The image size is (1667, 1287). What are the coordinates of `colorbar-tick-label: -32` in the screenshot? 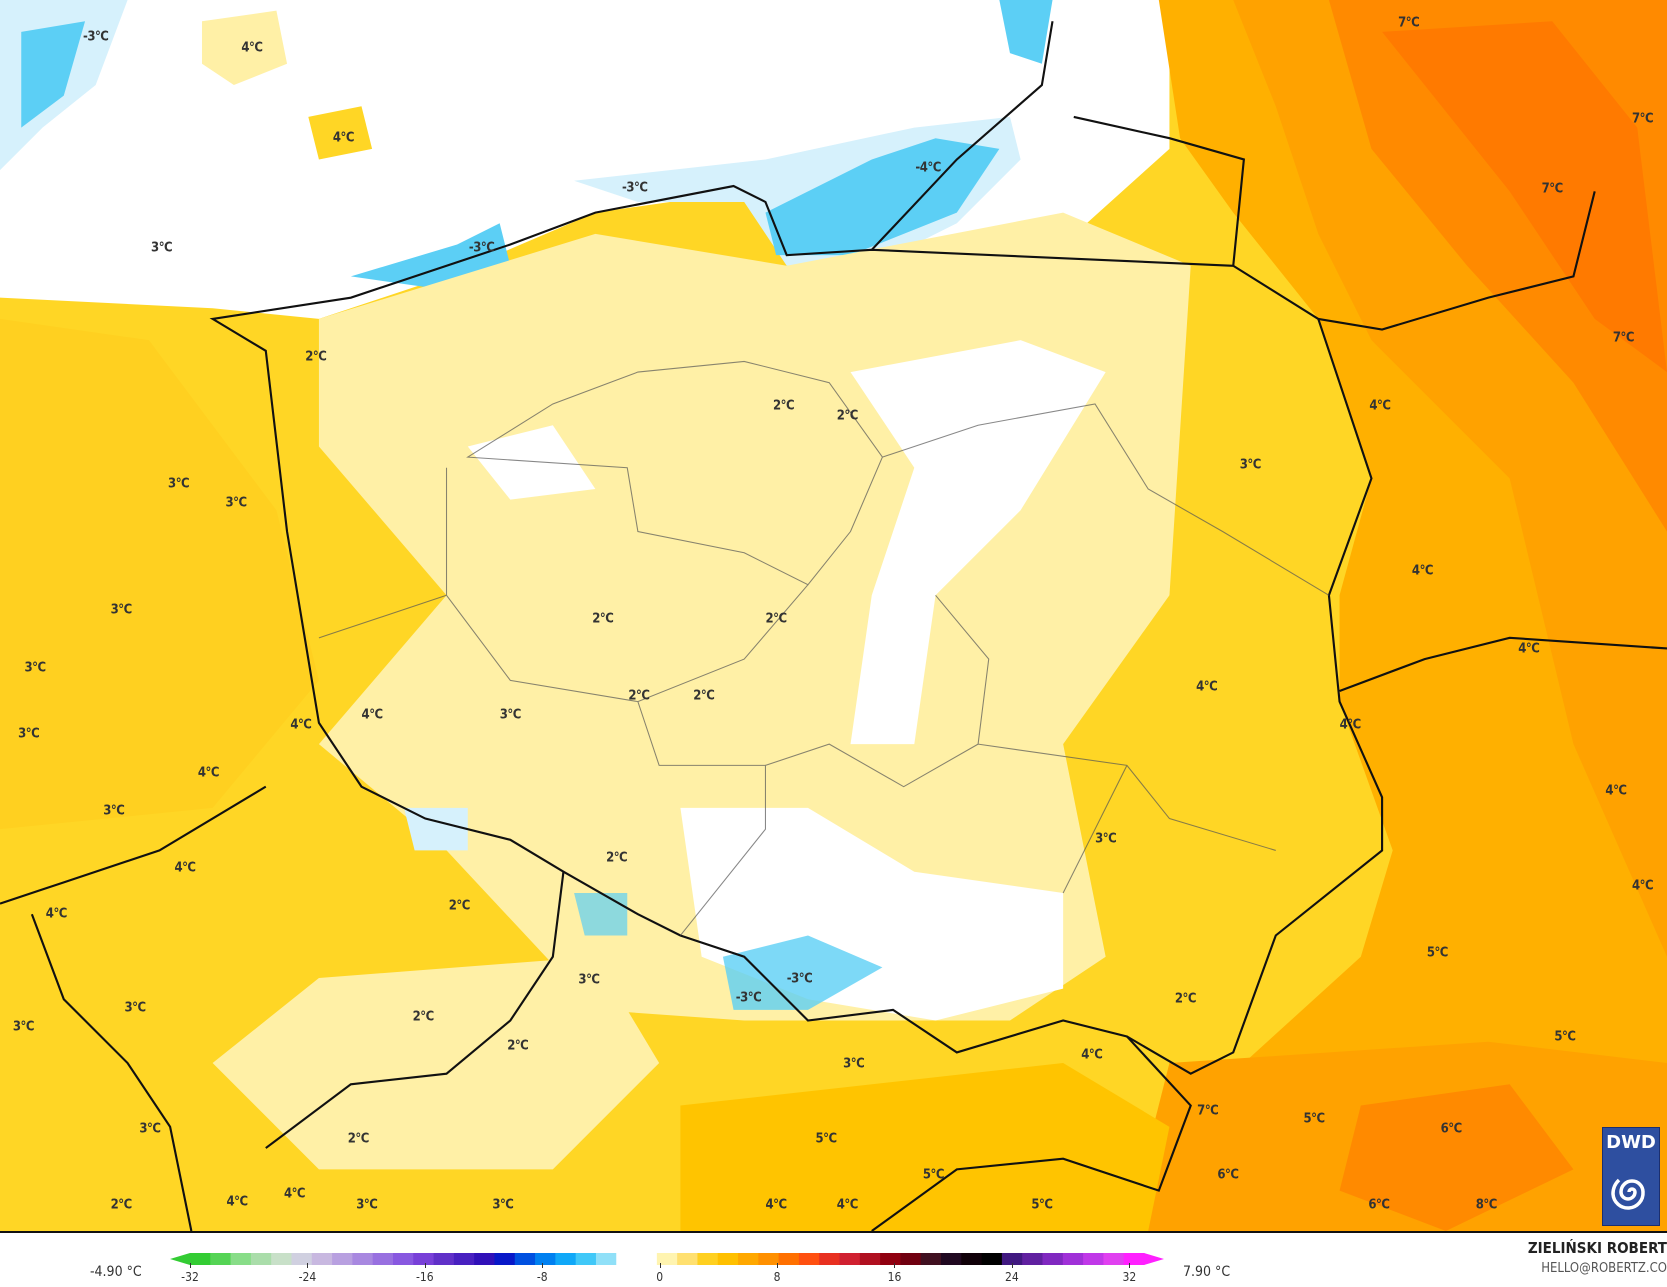 It's located at (190, 1277).